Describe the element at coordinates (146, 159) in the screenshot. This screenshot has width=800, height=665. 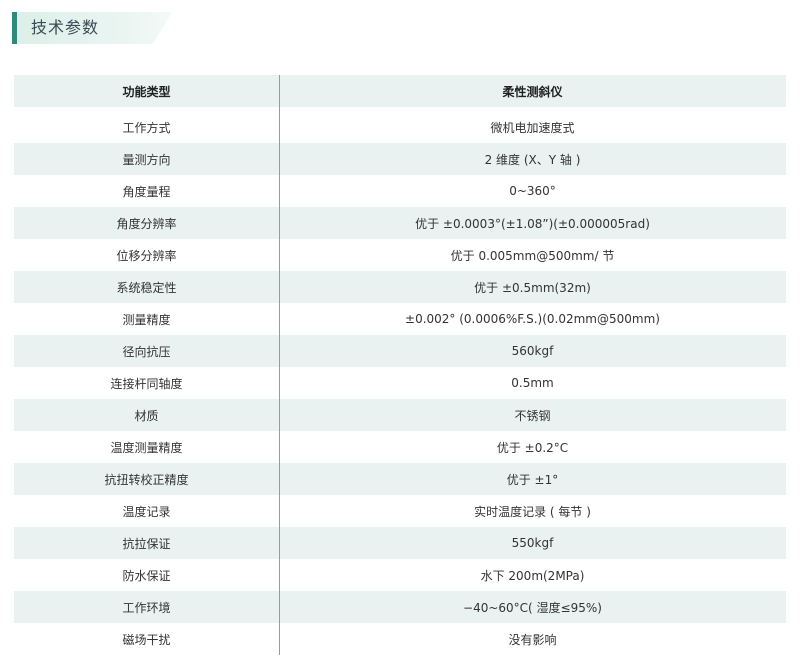
I see `param-name: 量测方向` at that location.